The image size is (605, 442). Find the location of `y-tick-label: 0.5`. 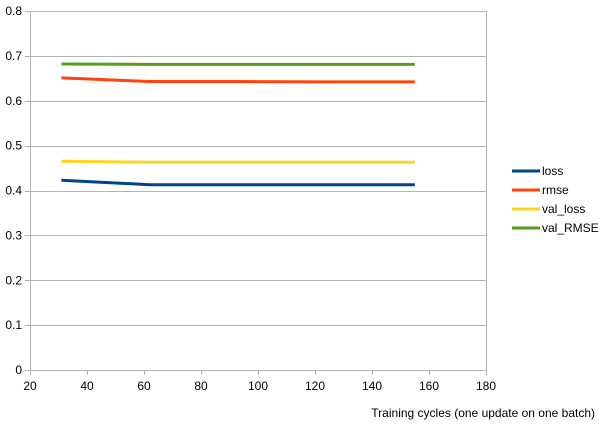

y-tick-label: 0.5 is located at coordinates (13, 146).